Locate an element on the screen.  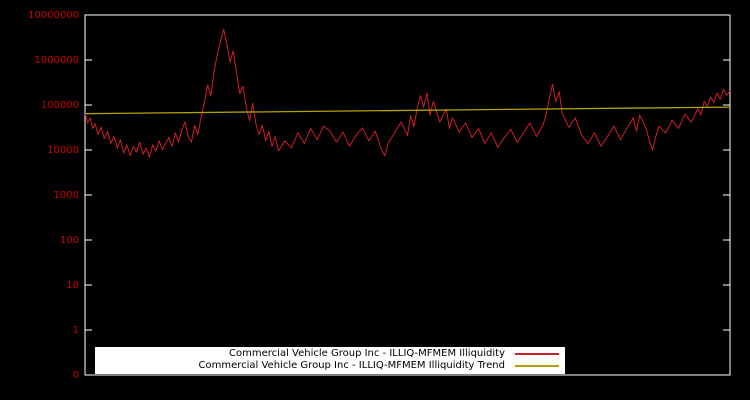
y-tick-label: 1 is located at coordinates (76, 330).